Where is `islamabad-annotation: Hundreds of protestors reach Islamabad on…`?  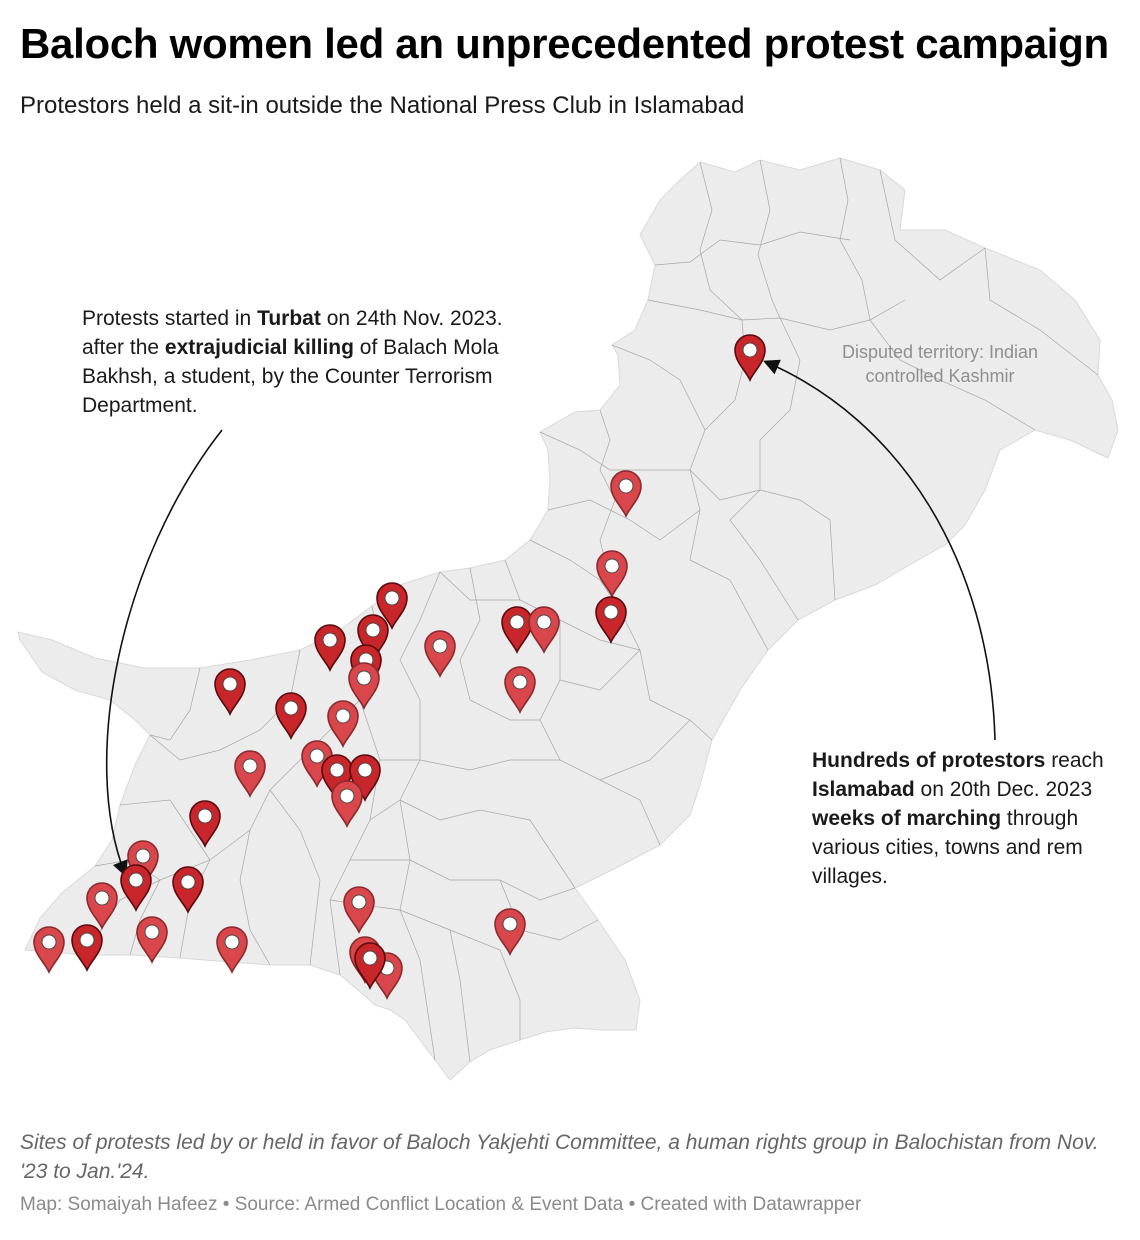
islamabad-annotation: Hundreds of protestors reach Islamabad on… is located at coordinates (958, 818).